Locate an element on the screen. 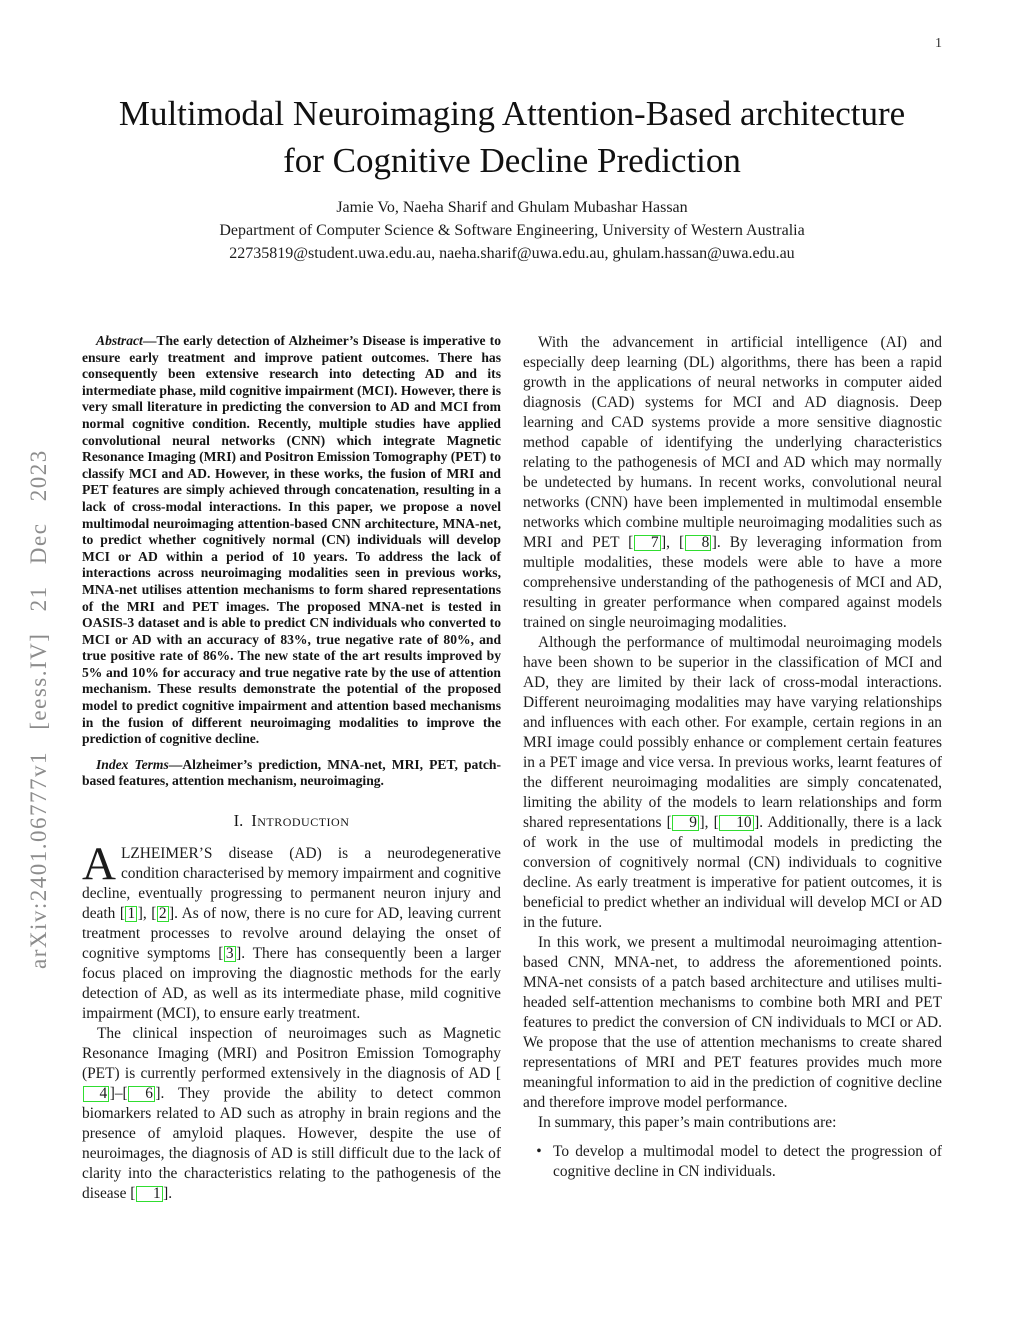 The image size is (1024, 1325). citation-link: 10 is located at coordinates (736, 823).